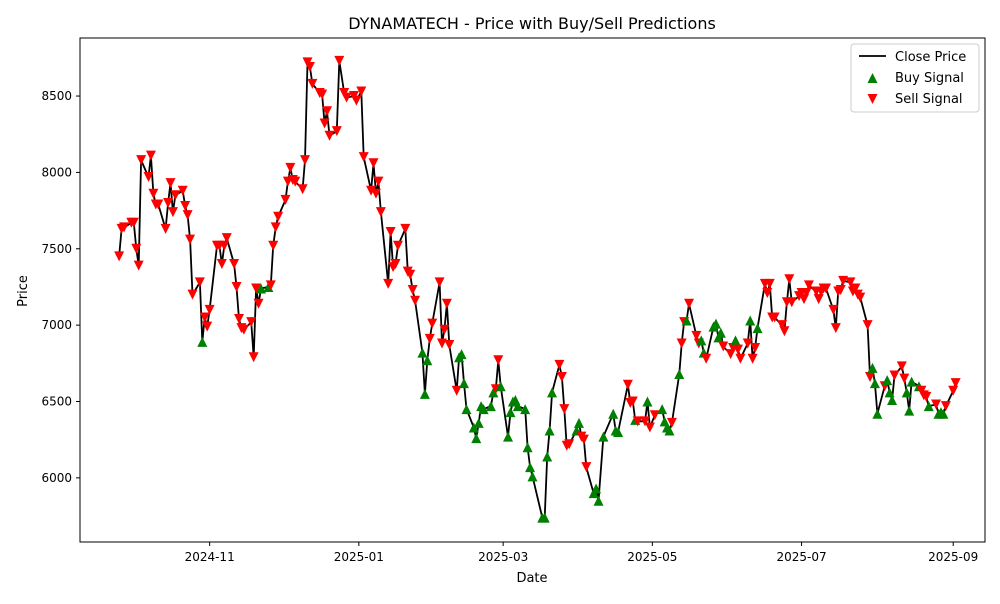 The width and height of the screenshot is (1000, 604). I want to click on y-tick-label: 8500, so click(56, 96).